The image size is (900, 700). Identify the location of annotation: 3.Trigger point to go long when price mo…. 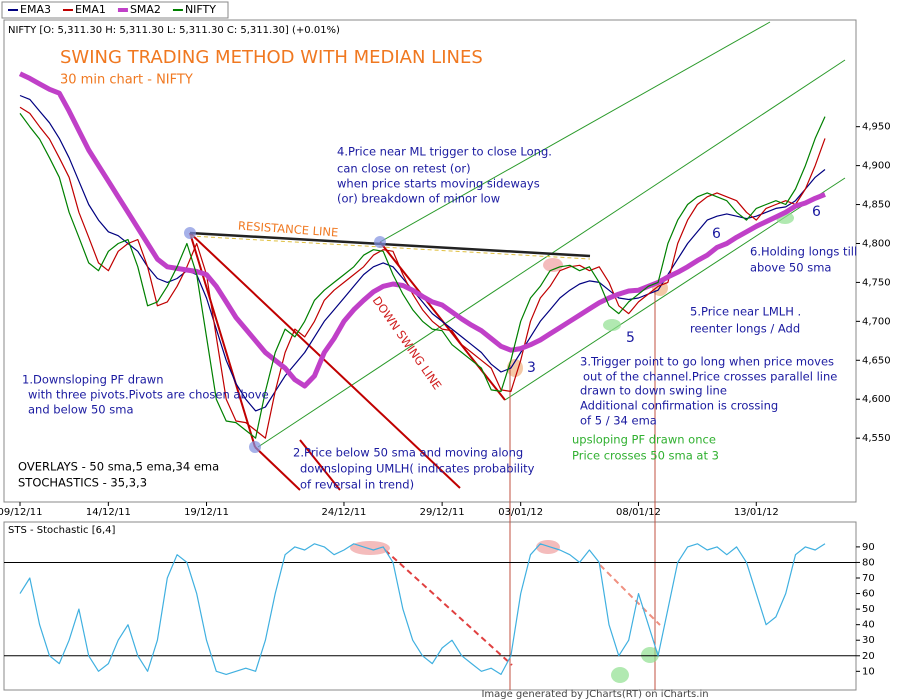
(707, 362).